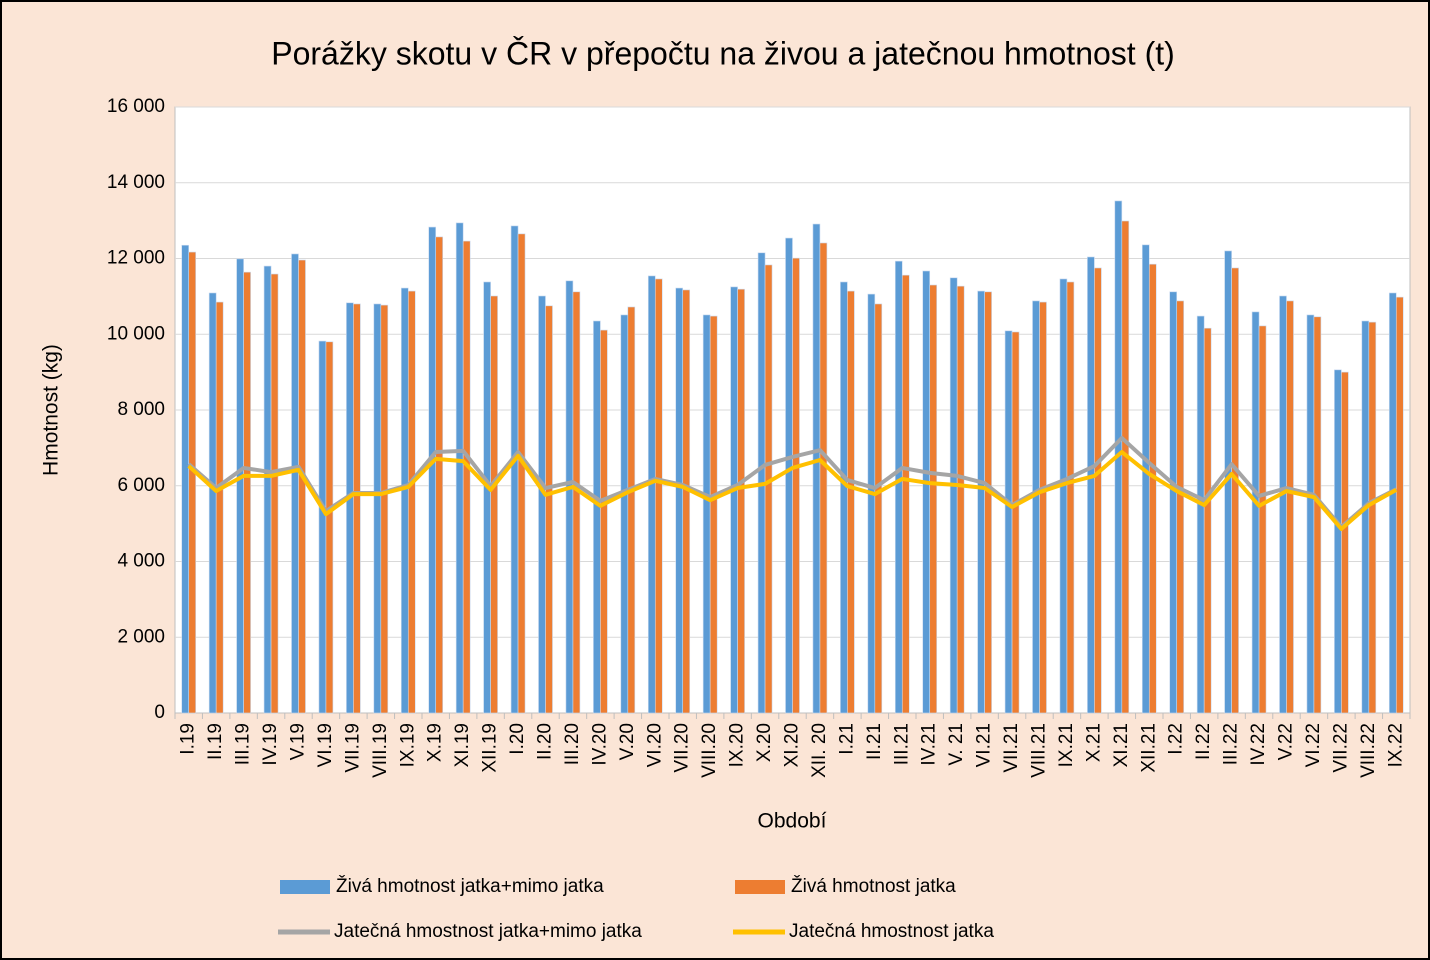 Image resolution: width=1430 pixels, height=960 pixels. What do you see at coordinates (243, 744) in the screenshot?
I see `x-tick-label: III.19` at bounding box center [243, 744].